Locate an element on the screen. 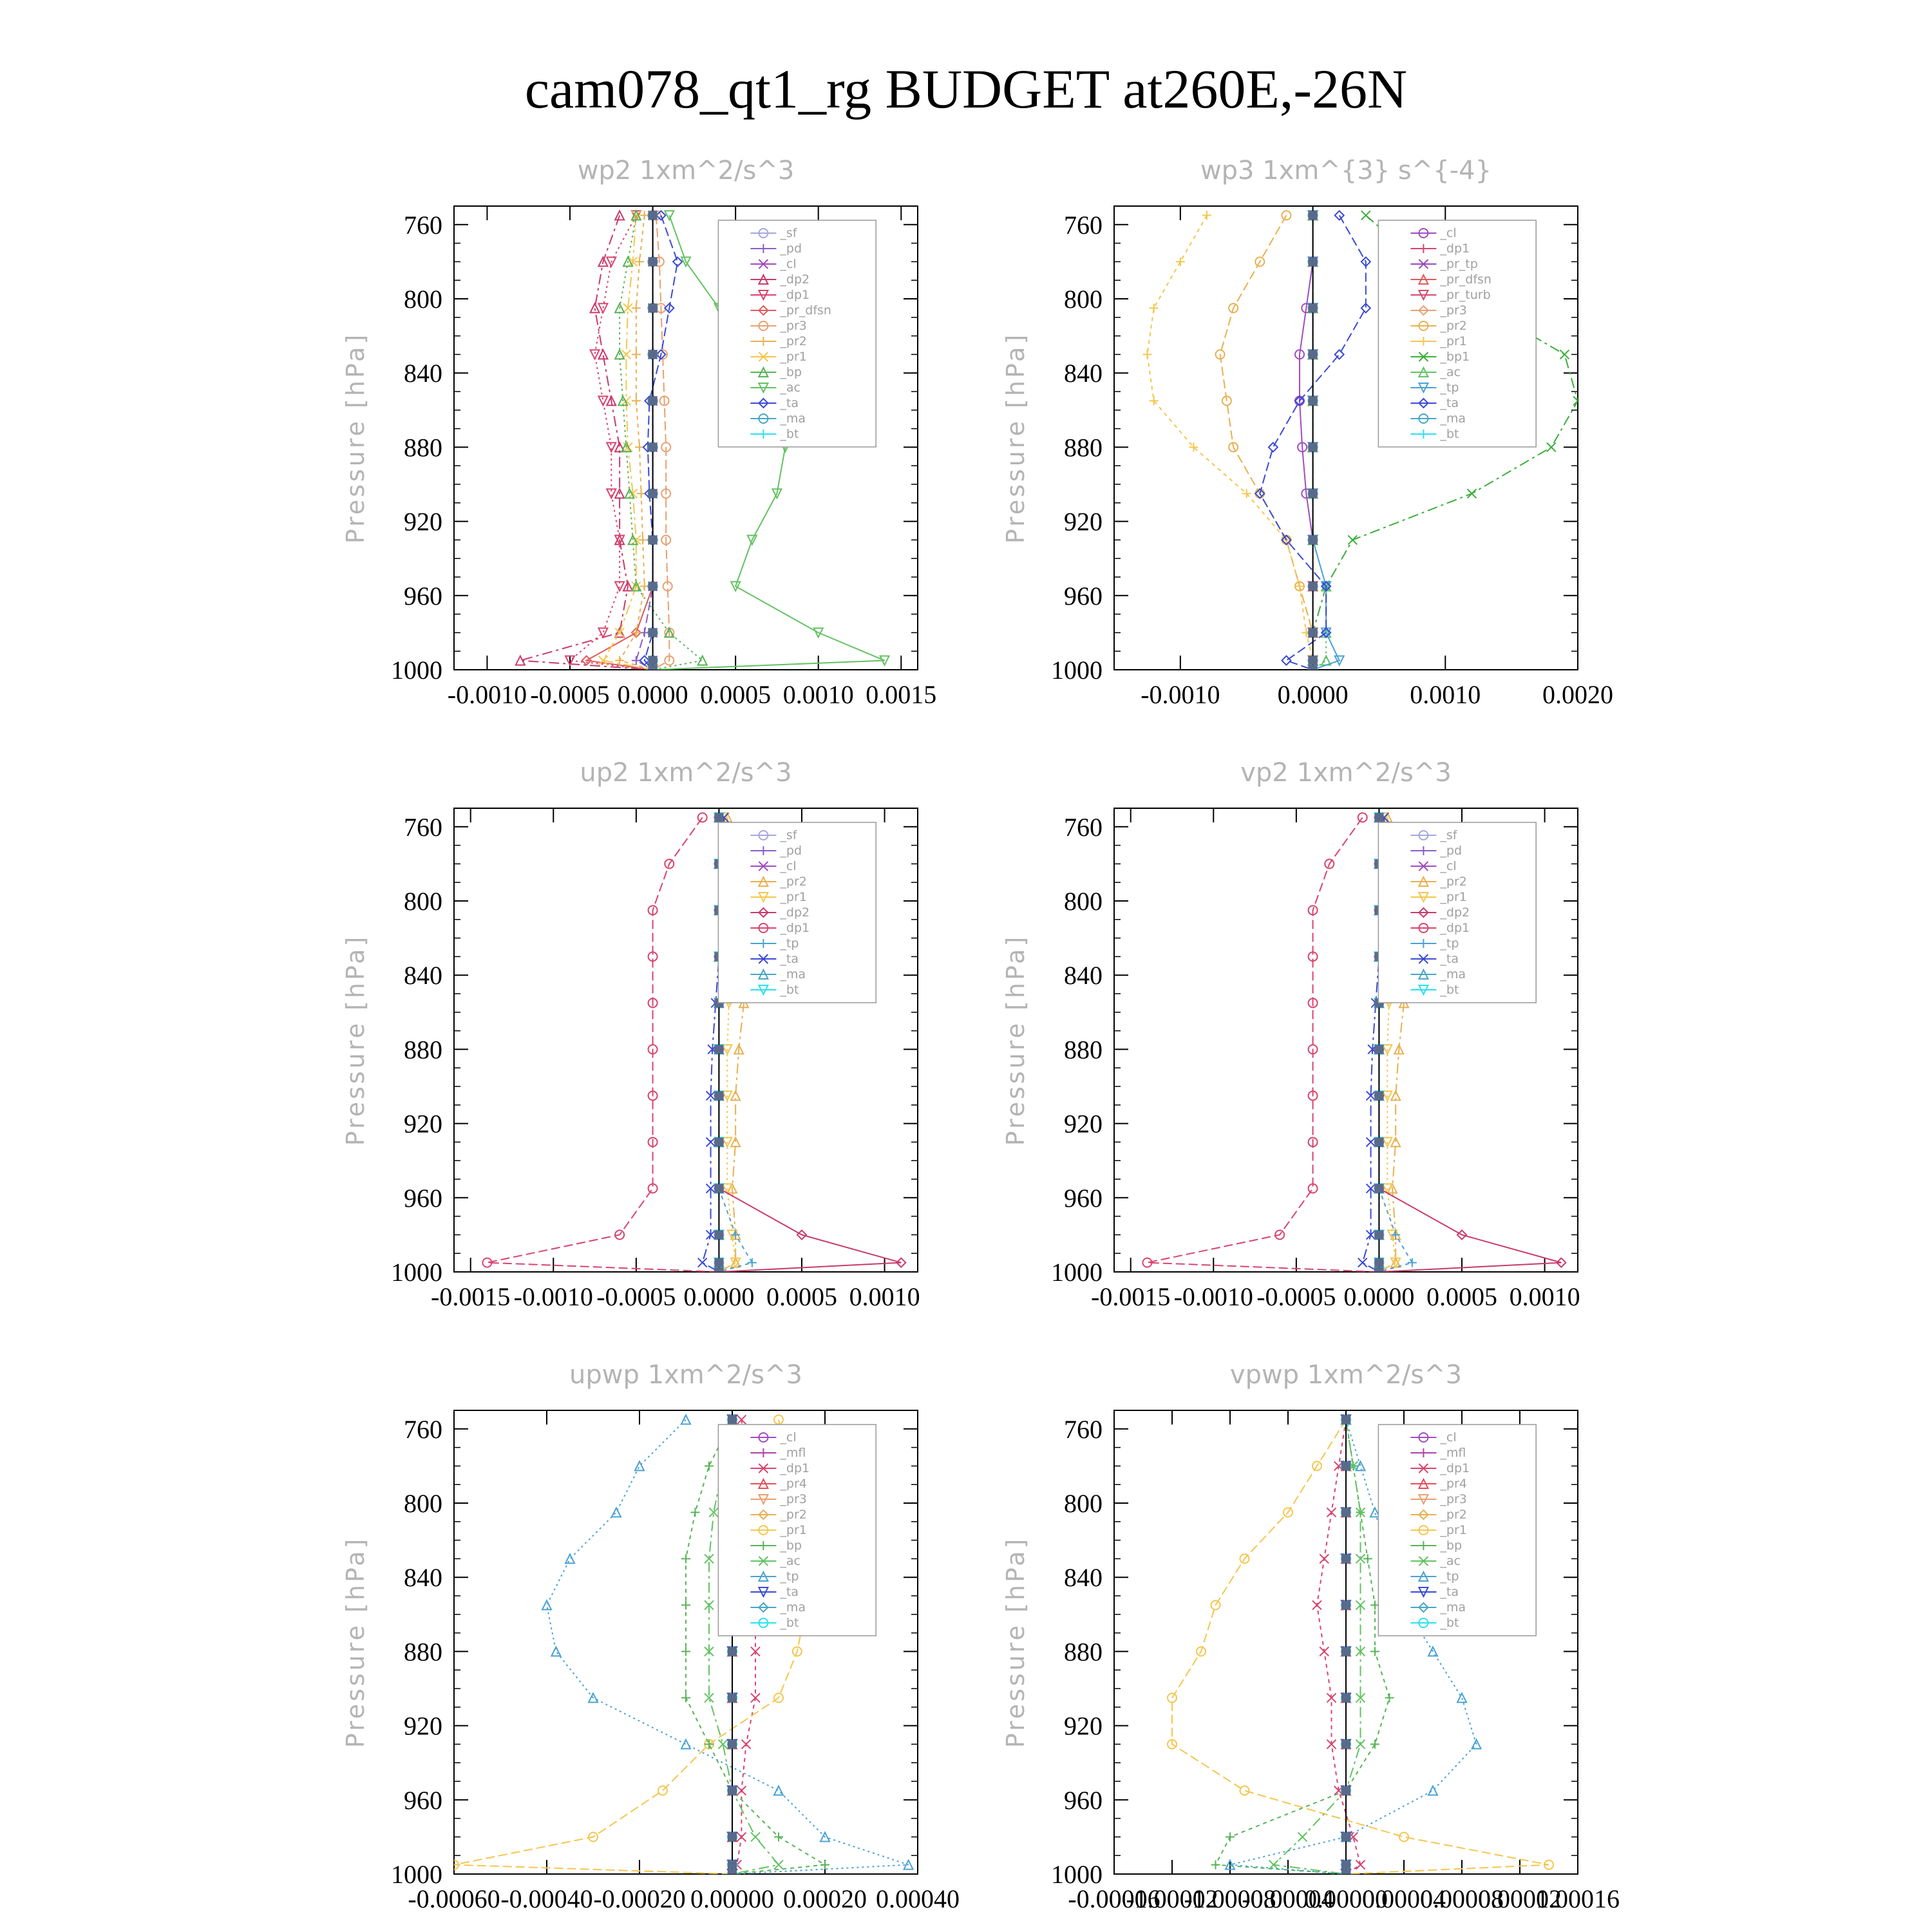  x-tick-label: -0.00004 is located at coordinates (1288, 1898).